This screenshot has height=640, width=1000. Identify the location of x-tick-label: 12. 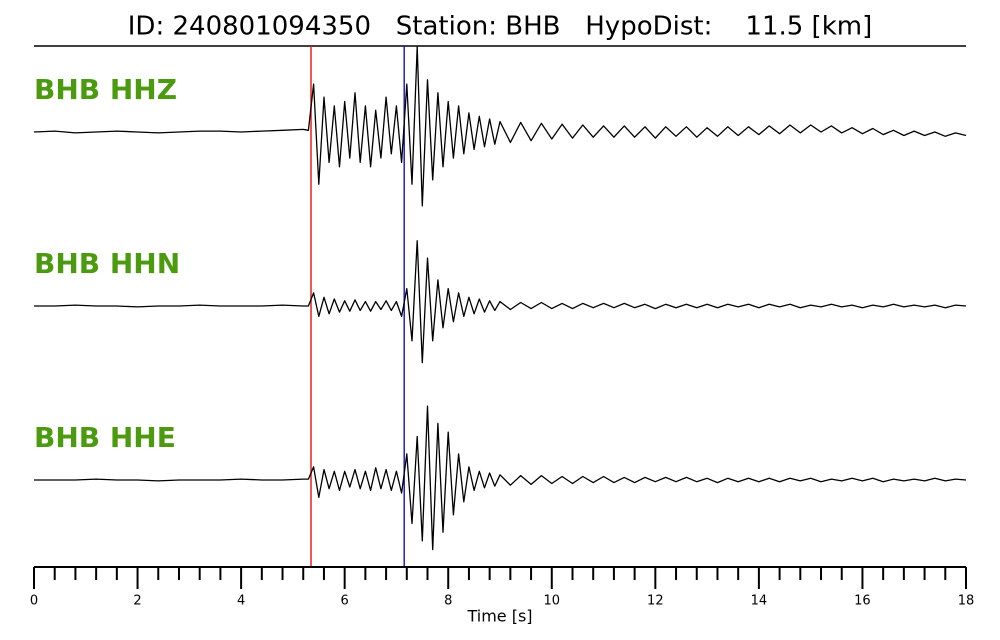
(655, 601).